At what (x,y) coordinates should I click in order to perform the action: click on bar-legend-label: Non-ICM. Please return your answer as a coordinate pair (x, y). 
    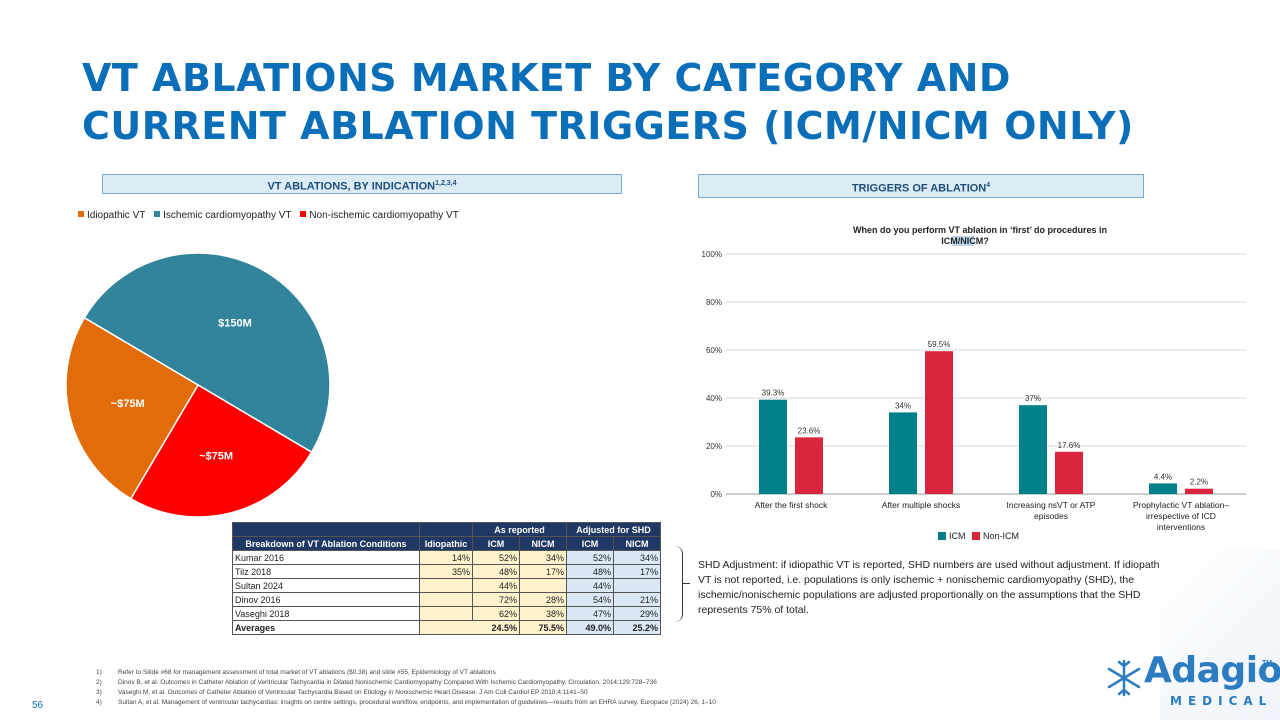
    Looking at the image, I should click on (1001, 535).